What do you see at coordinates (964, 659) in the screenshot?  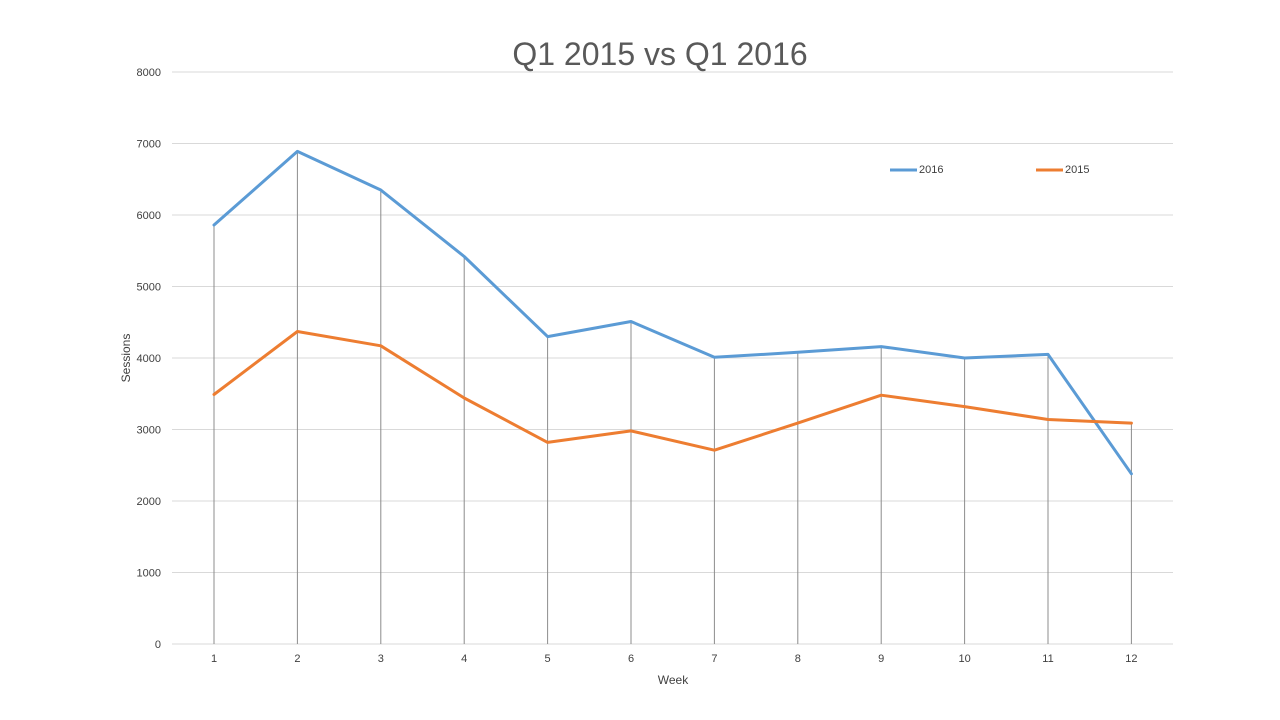 I see `x-tick-label: 10` at bounding box center [964, 659].